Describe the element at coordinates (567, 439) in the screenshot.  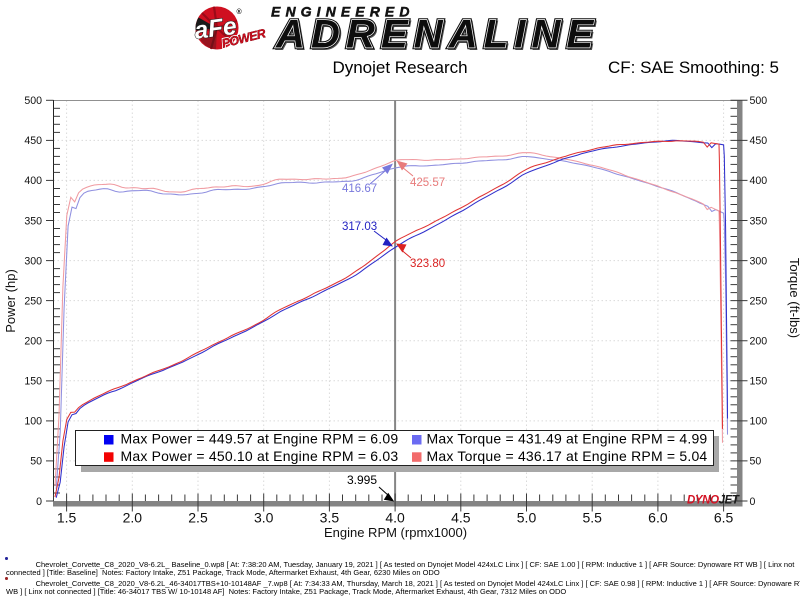
I see `svg-text:Max Torque = 431.49 at Engine: Max Torque = 431.49 at Engine RPM = 4.99` at that location.